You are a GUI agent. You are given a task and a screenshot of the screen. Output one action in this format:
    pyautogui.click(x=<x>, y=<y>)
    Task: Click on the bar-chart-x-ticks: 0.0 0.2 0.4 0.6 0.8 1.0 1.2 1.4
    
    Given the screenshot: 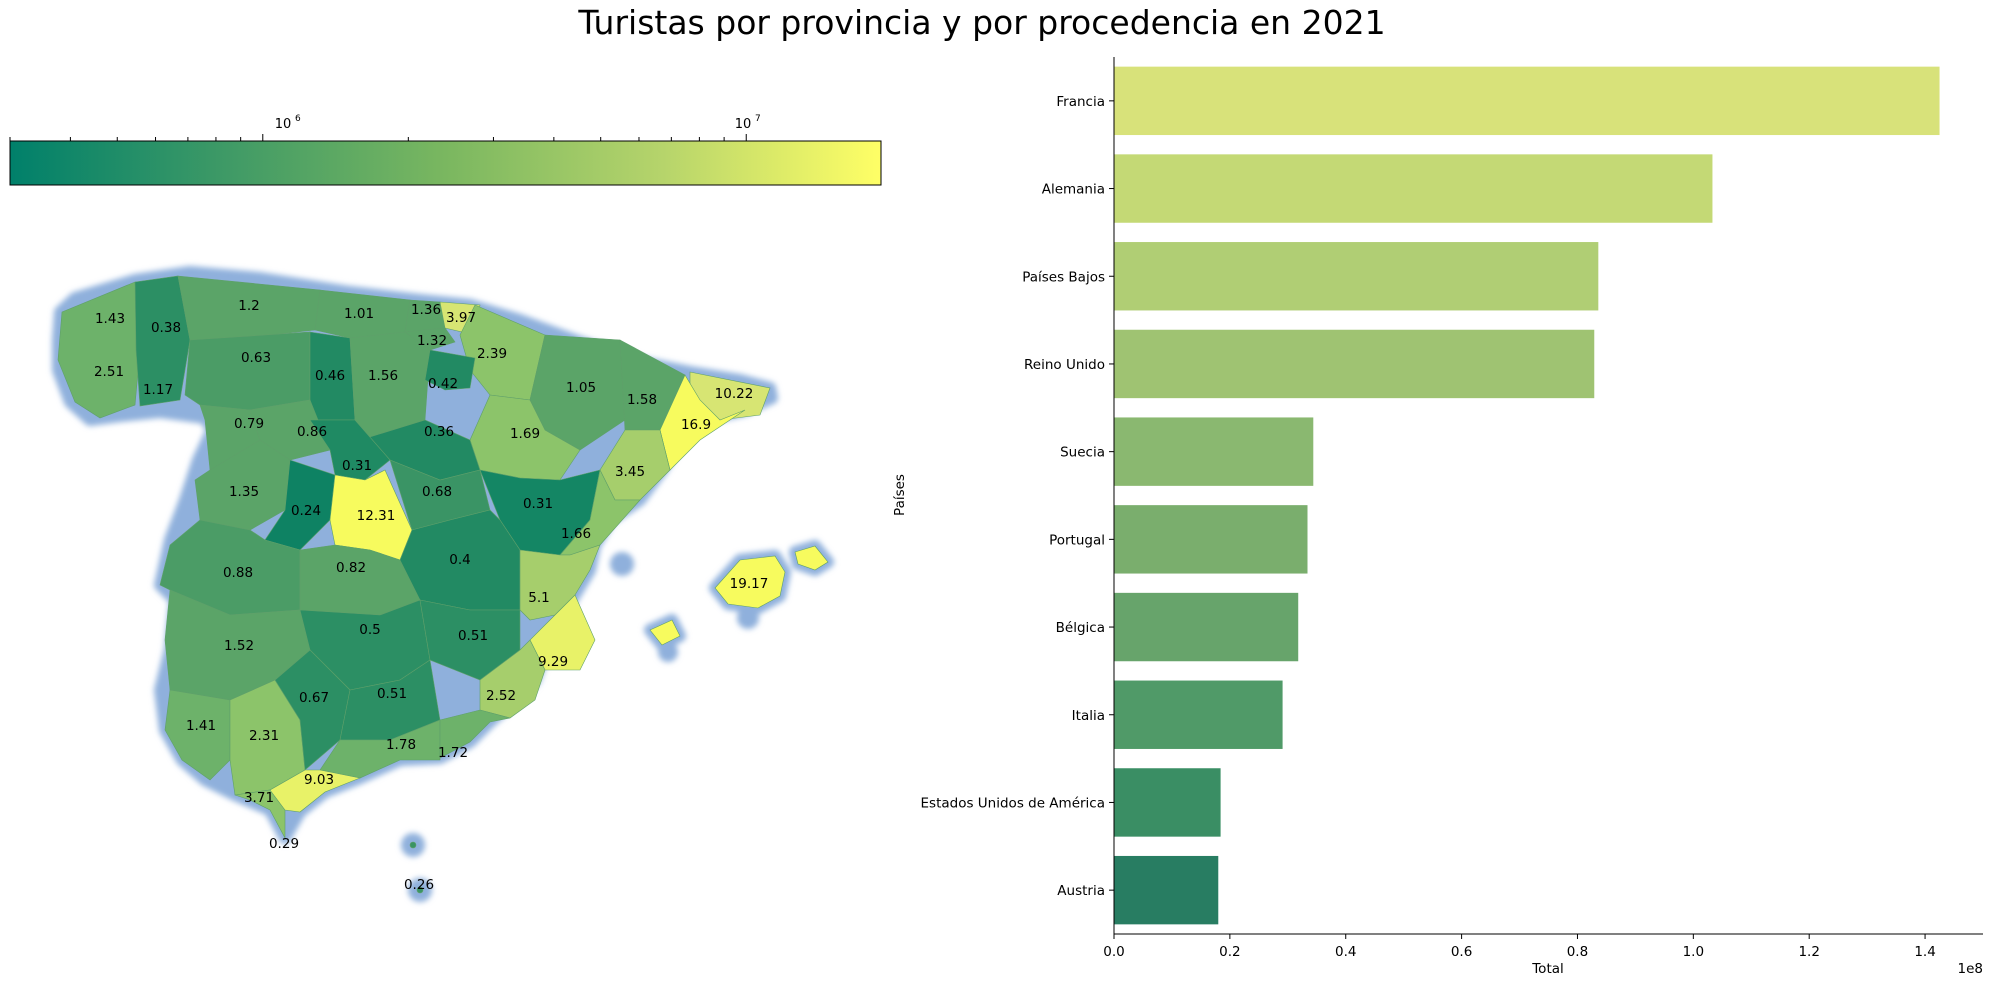 What is the action you would take?
    pyautogui.click(x=1519, y=947)
    